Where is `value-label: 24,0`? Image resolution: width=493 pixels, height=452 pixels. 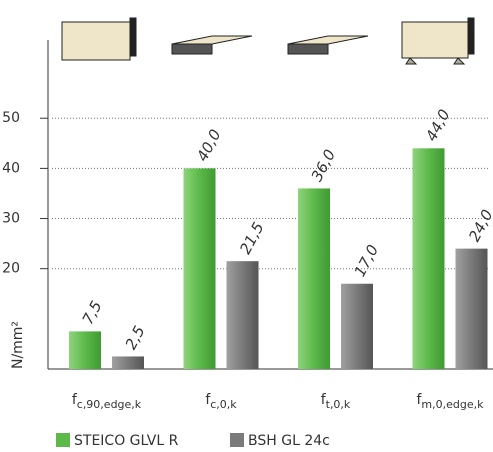
value-label: 24,0 is located at coordinates (479, 226).